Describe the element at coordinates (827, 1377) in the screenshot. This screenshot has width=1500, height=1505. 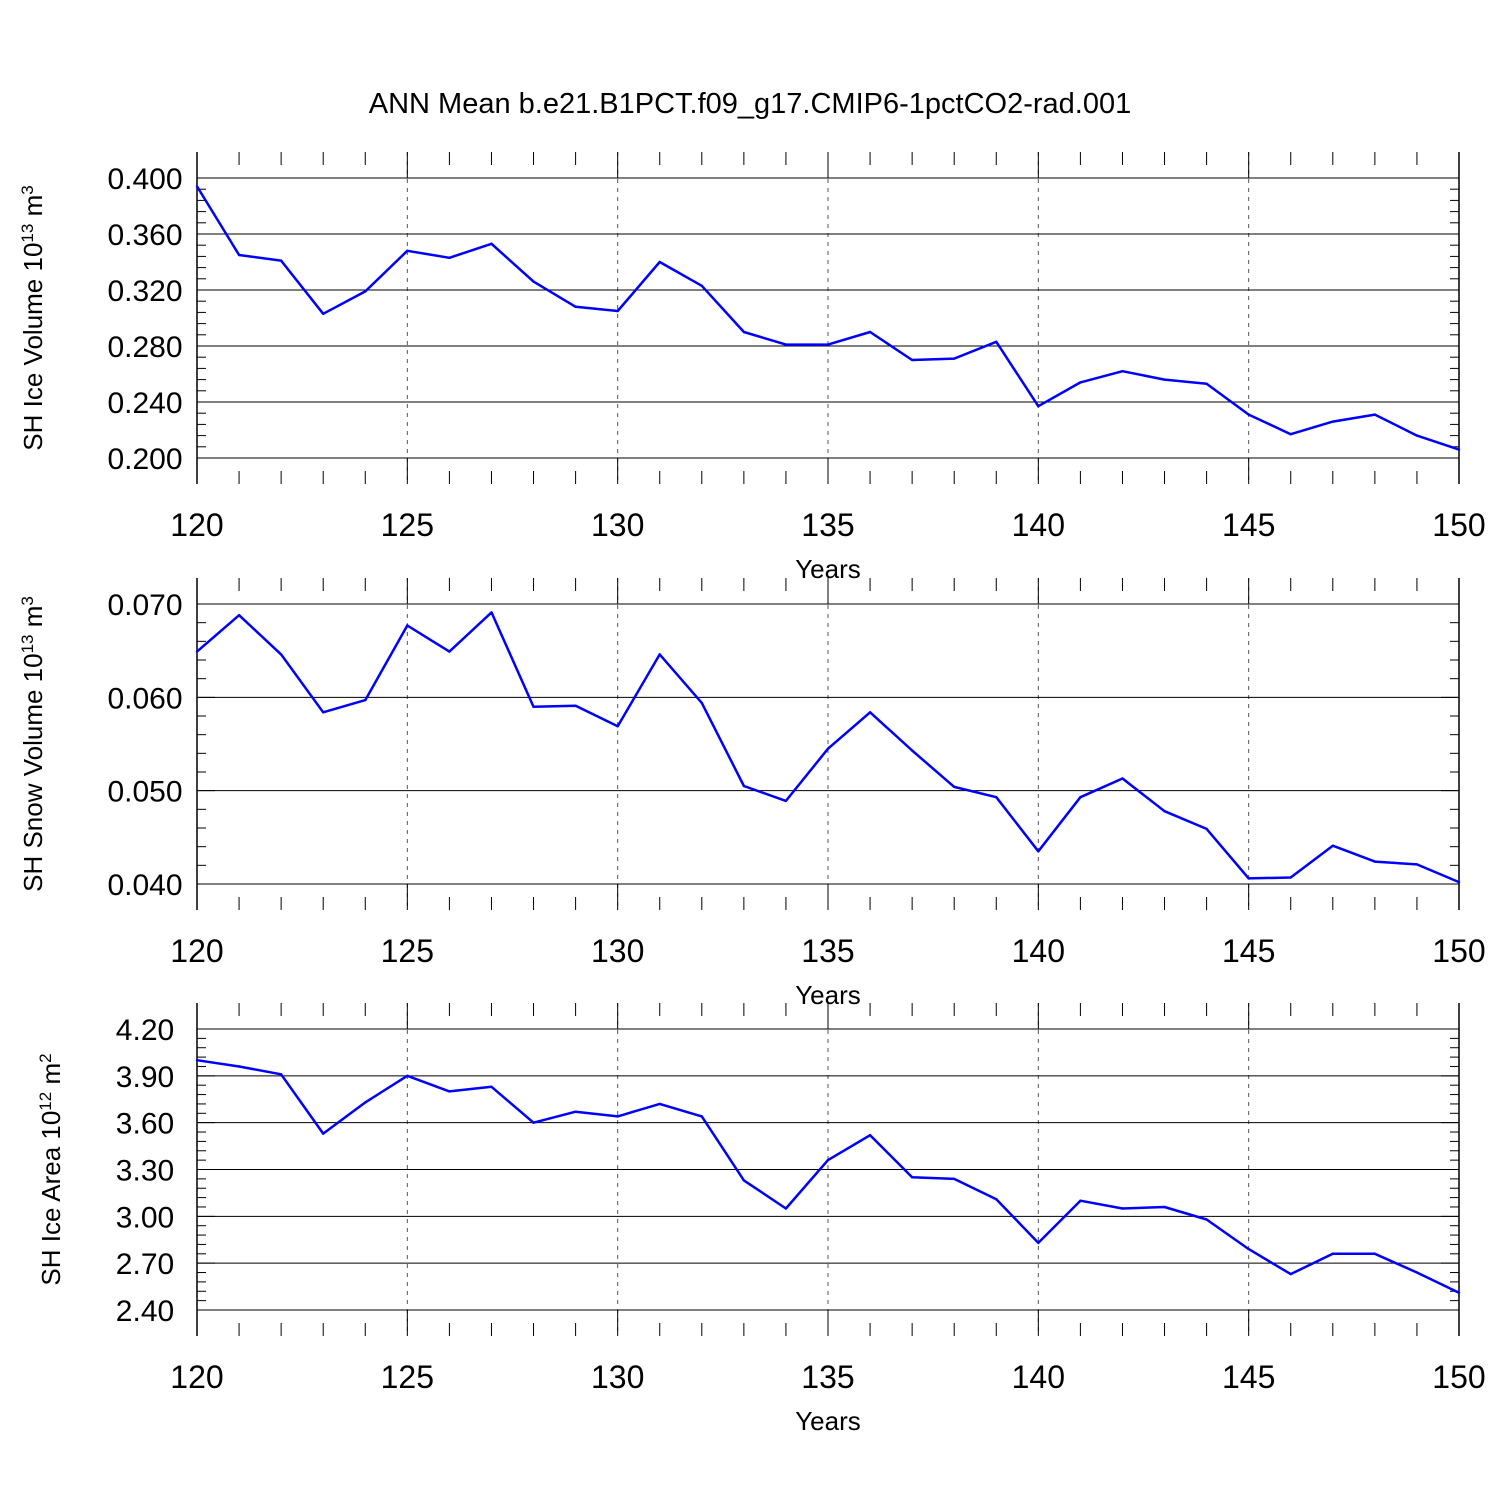
I see `x-tick-label: 135` at that location.